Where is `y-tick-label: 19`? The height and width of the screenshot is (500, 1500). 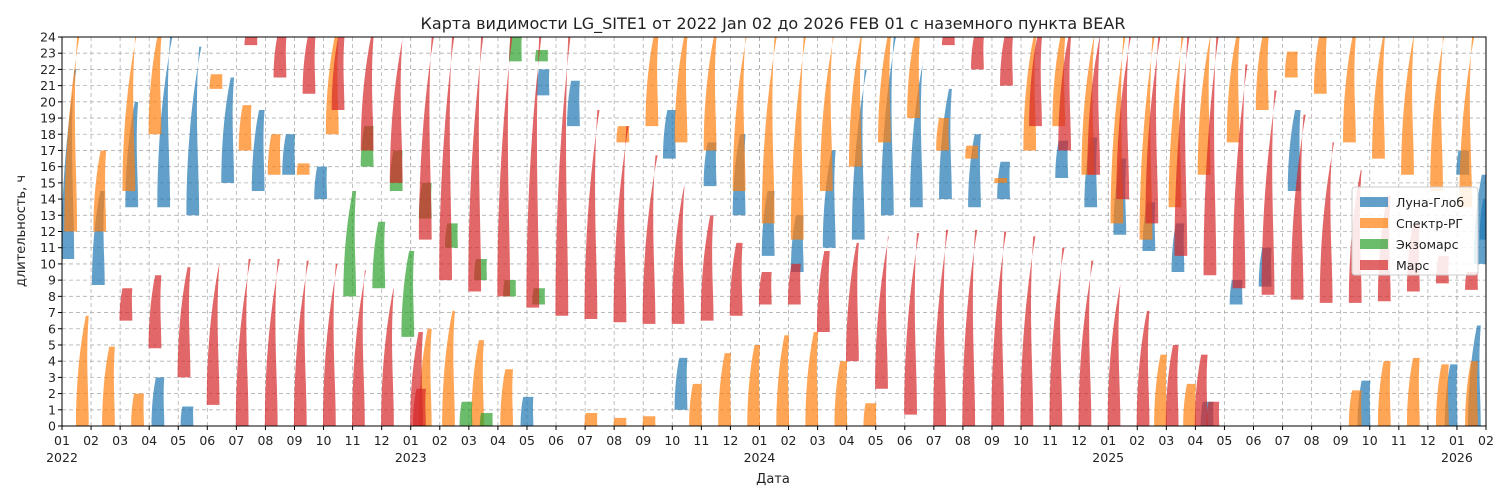
y-tick-label: 19 is located at coordinates (48, 118).